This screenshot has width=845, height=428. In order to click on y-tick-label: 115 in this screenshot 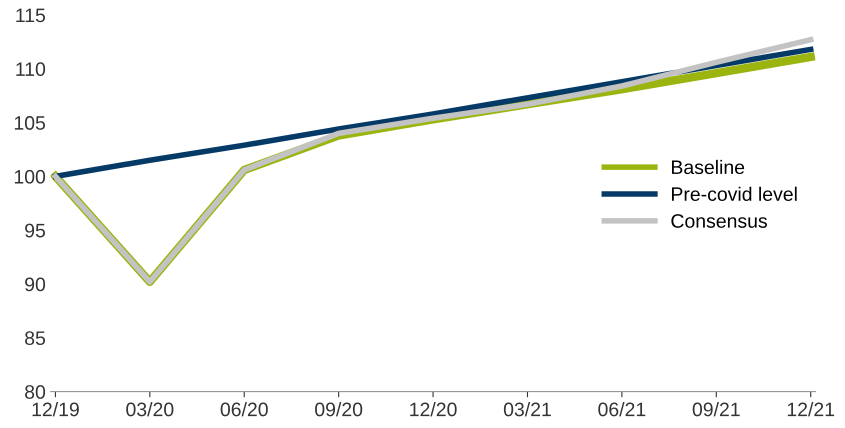, I will do `click(31, 15)`.